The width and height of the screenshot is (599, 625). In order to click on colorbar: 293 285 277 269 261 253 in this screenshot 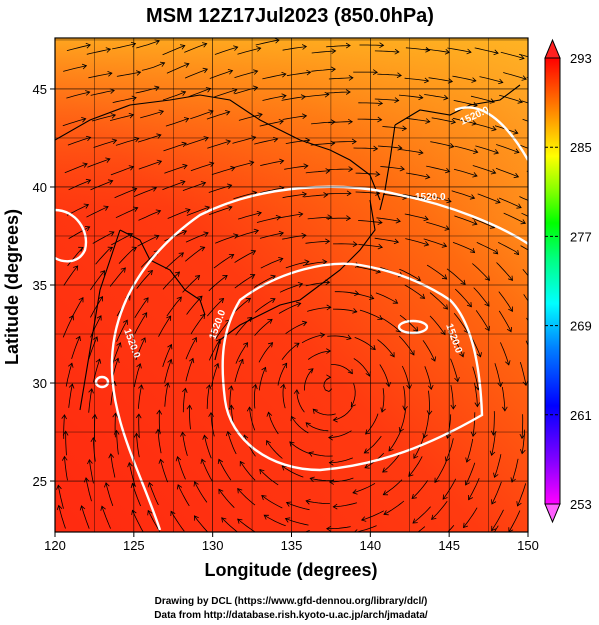, I will do `click(568, 281)`.